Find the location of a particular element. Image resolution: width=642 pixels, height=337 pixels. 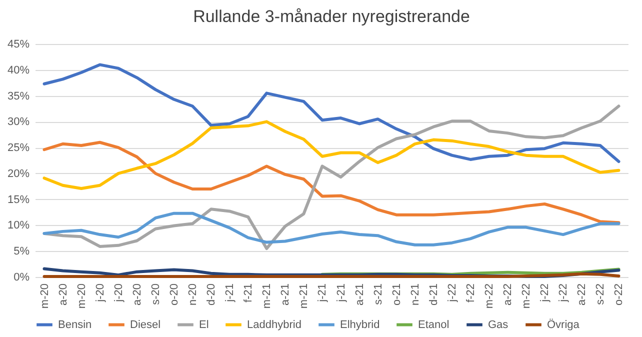

x-tick-label: o-20 is located at coordinates (174, 295).